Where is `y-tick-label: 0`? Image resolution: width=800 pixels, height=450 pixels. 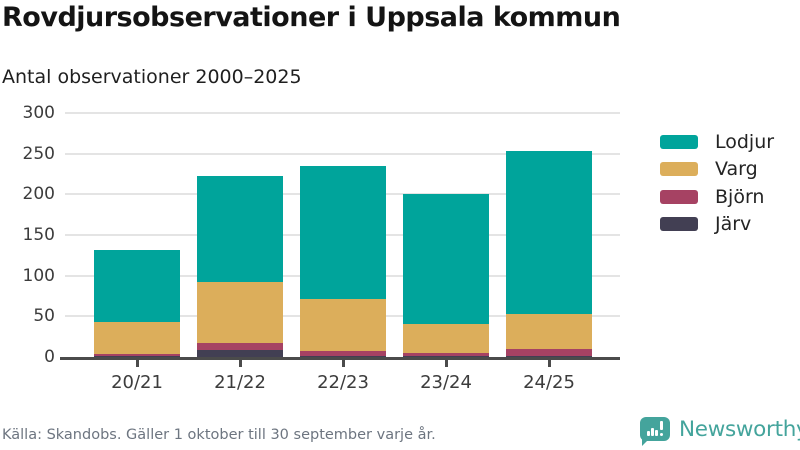
y-tick-label: 0 is located at coordinates (49, 357).